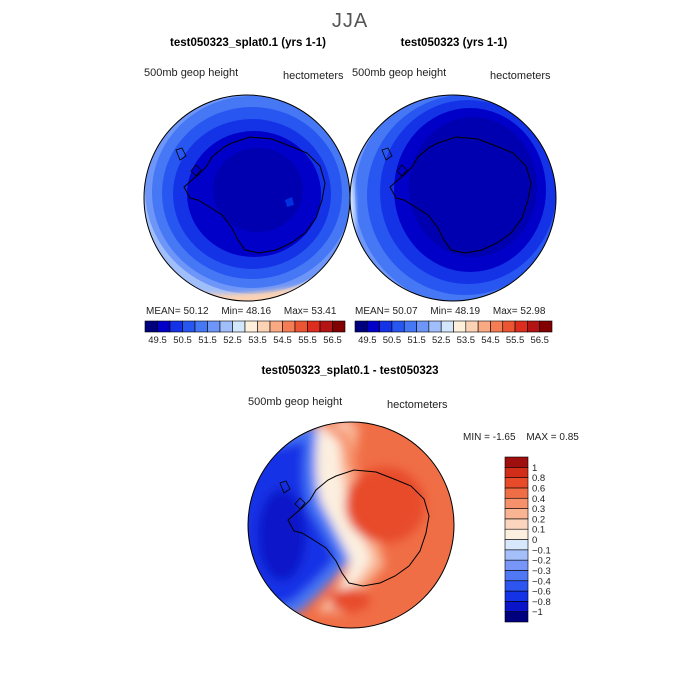 The image size is (700, 700). What do you see at coordinates (295, 402) in the screenshot?
I see `panel3-variable-label: 500mb geop height` at bounding box center [295, 402].